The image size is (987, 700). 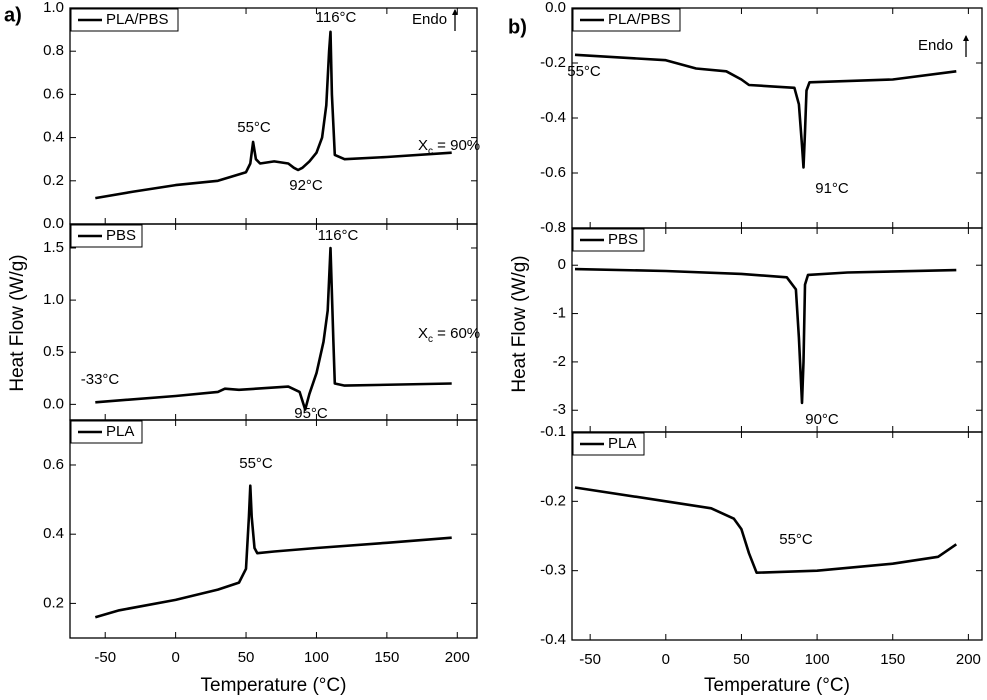 I want to click on annotation-text: 95°C, so click(x=311, y=413).